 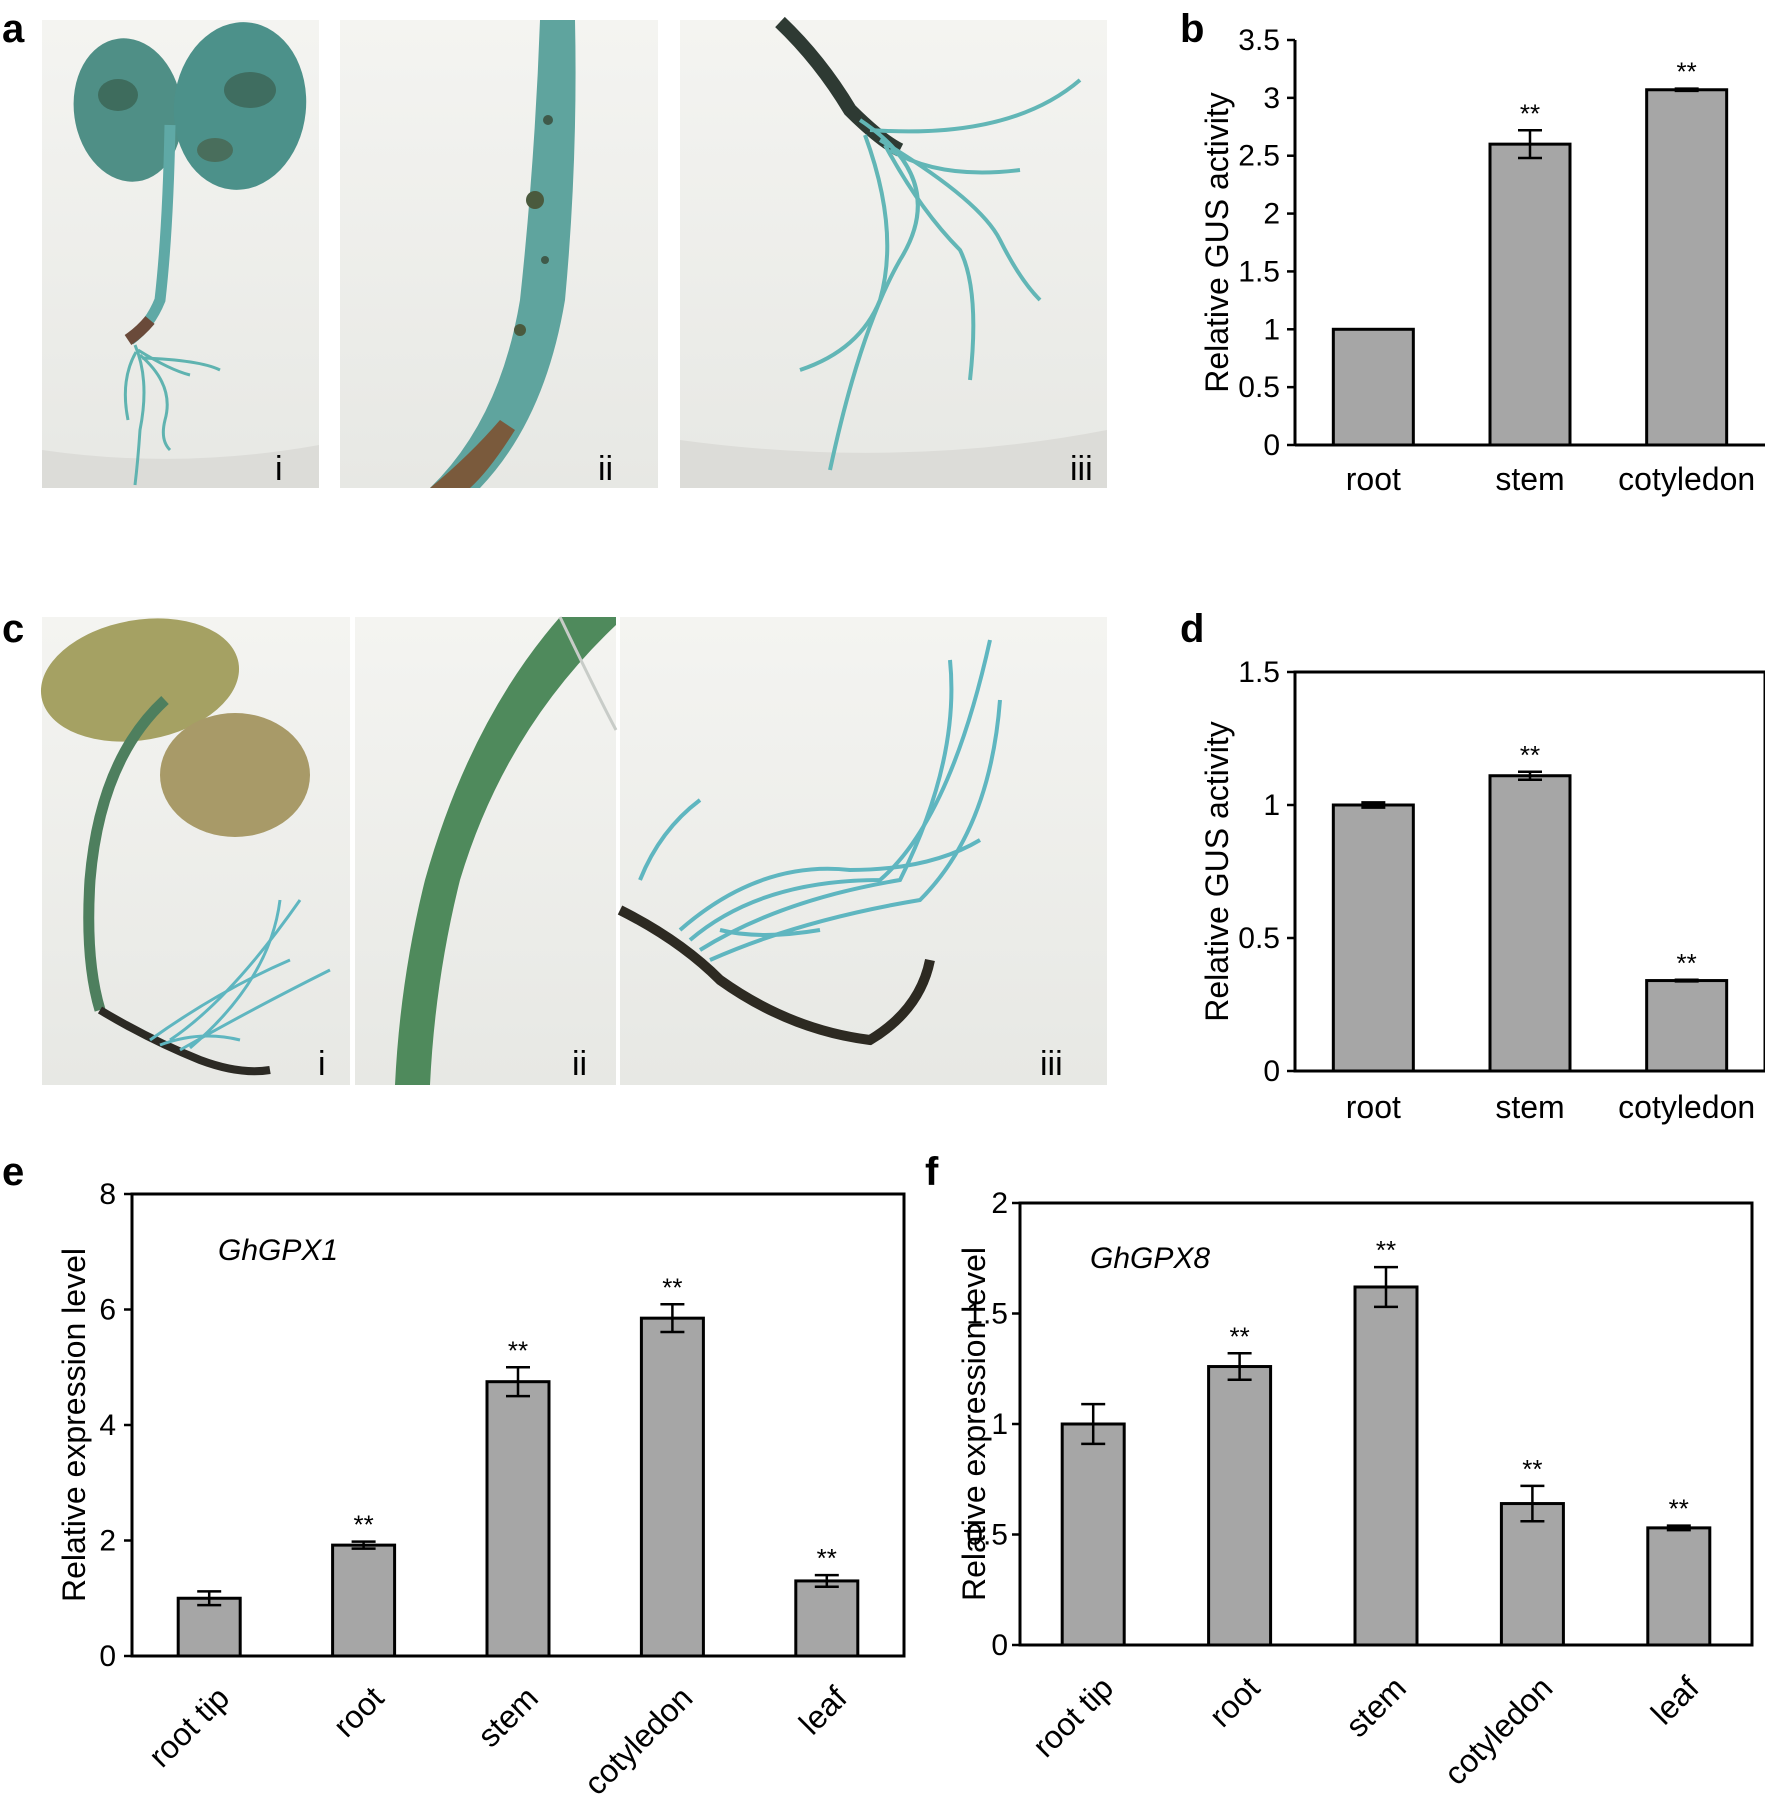 I want to click on chart-e-gene-label: GhGPX1, so click(x=278, y=1250).